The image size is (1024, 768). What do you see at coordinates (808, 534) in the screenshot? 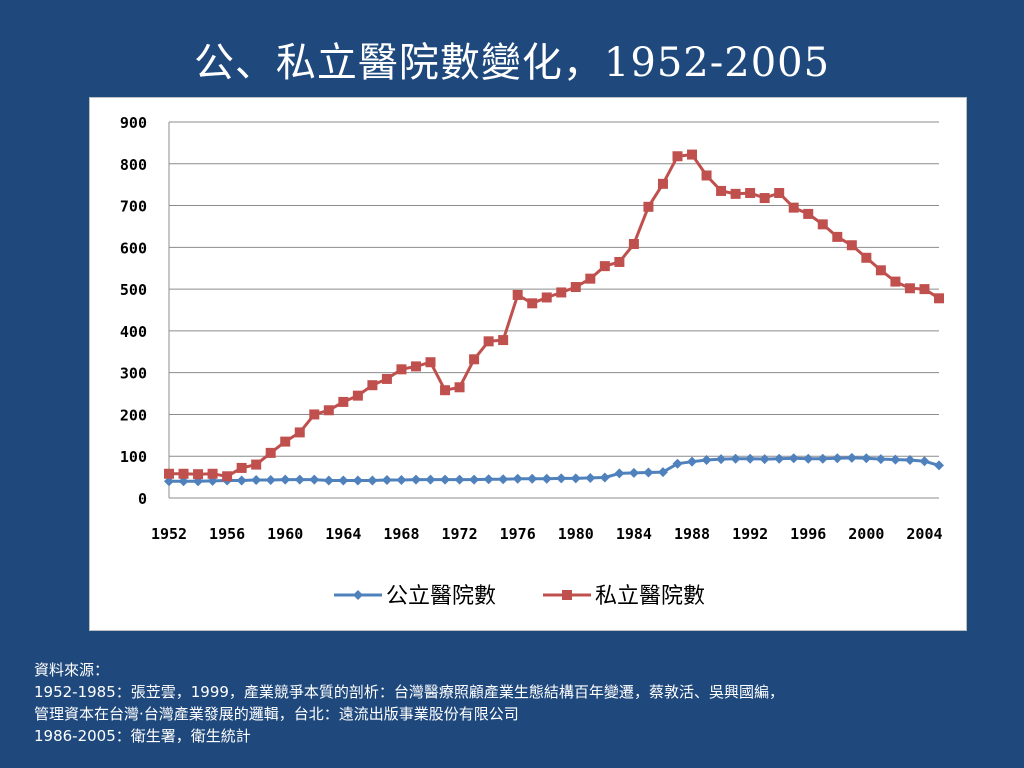
I see `x-tick-label: 1996` at bounding box center [808, 534].